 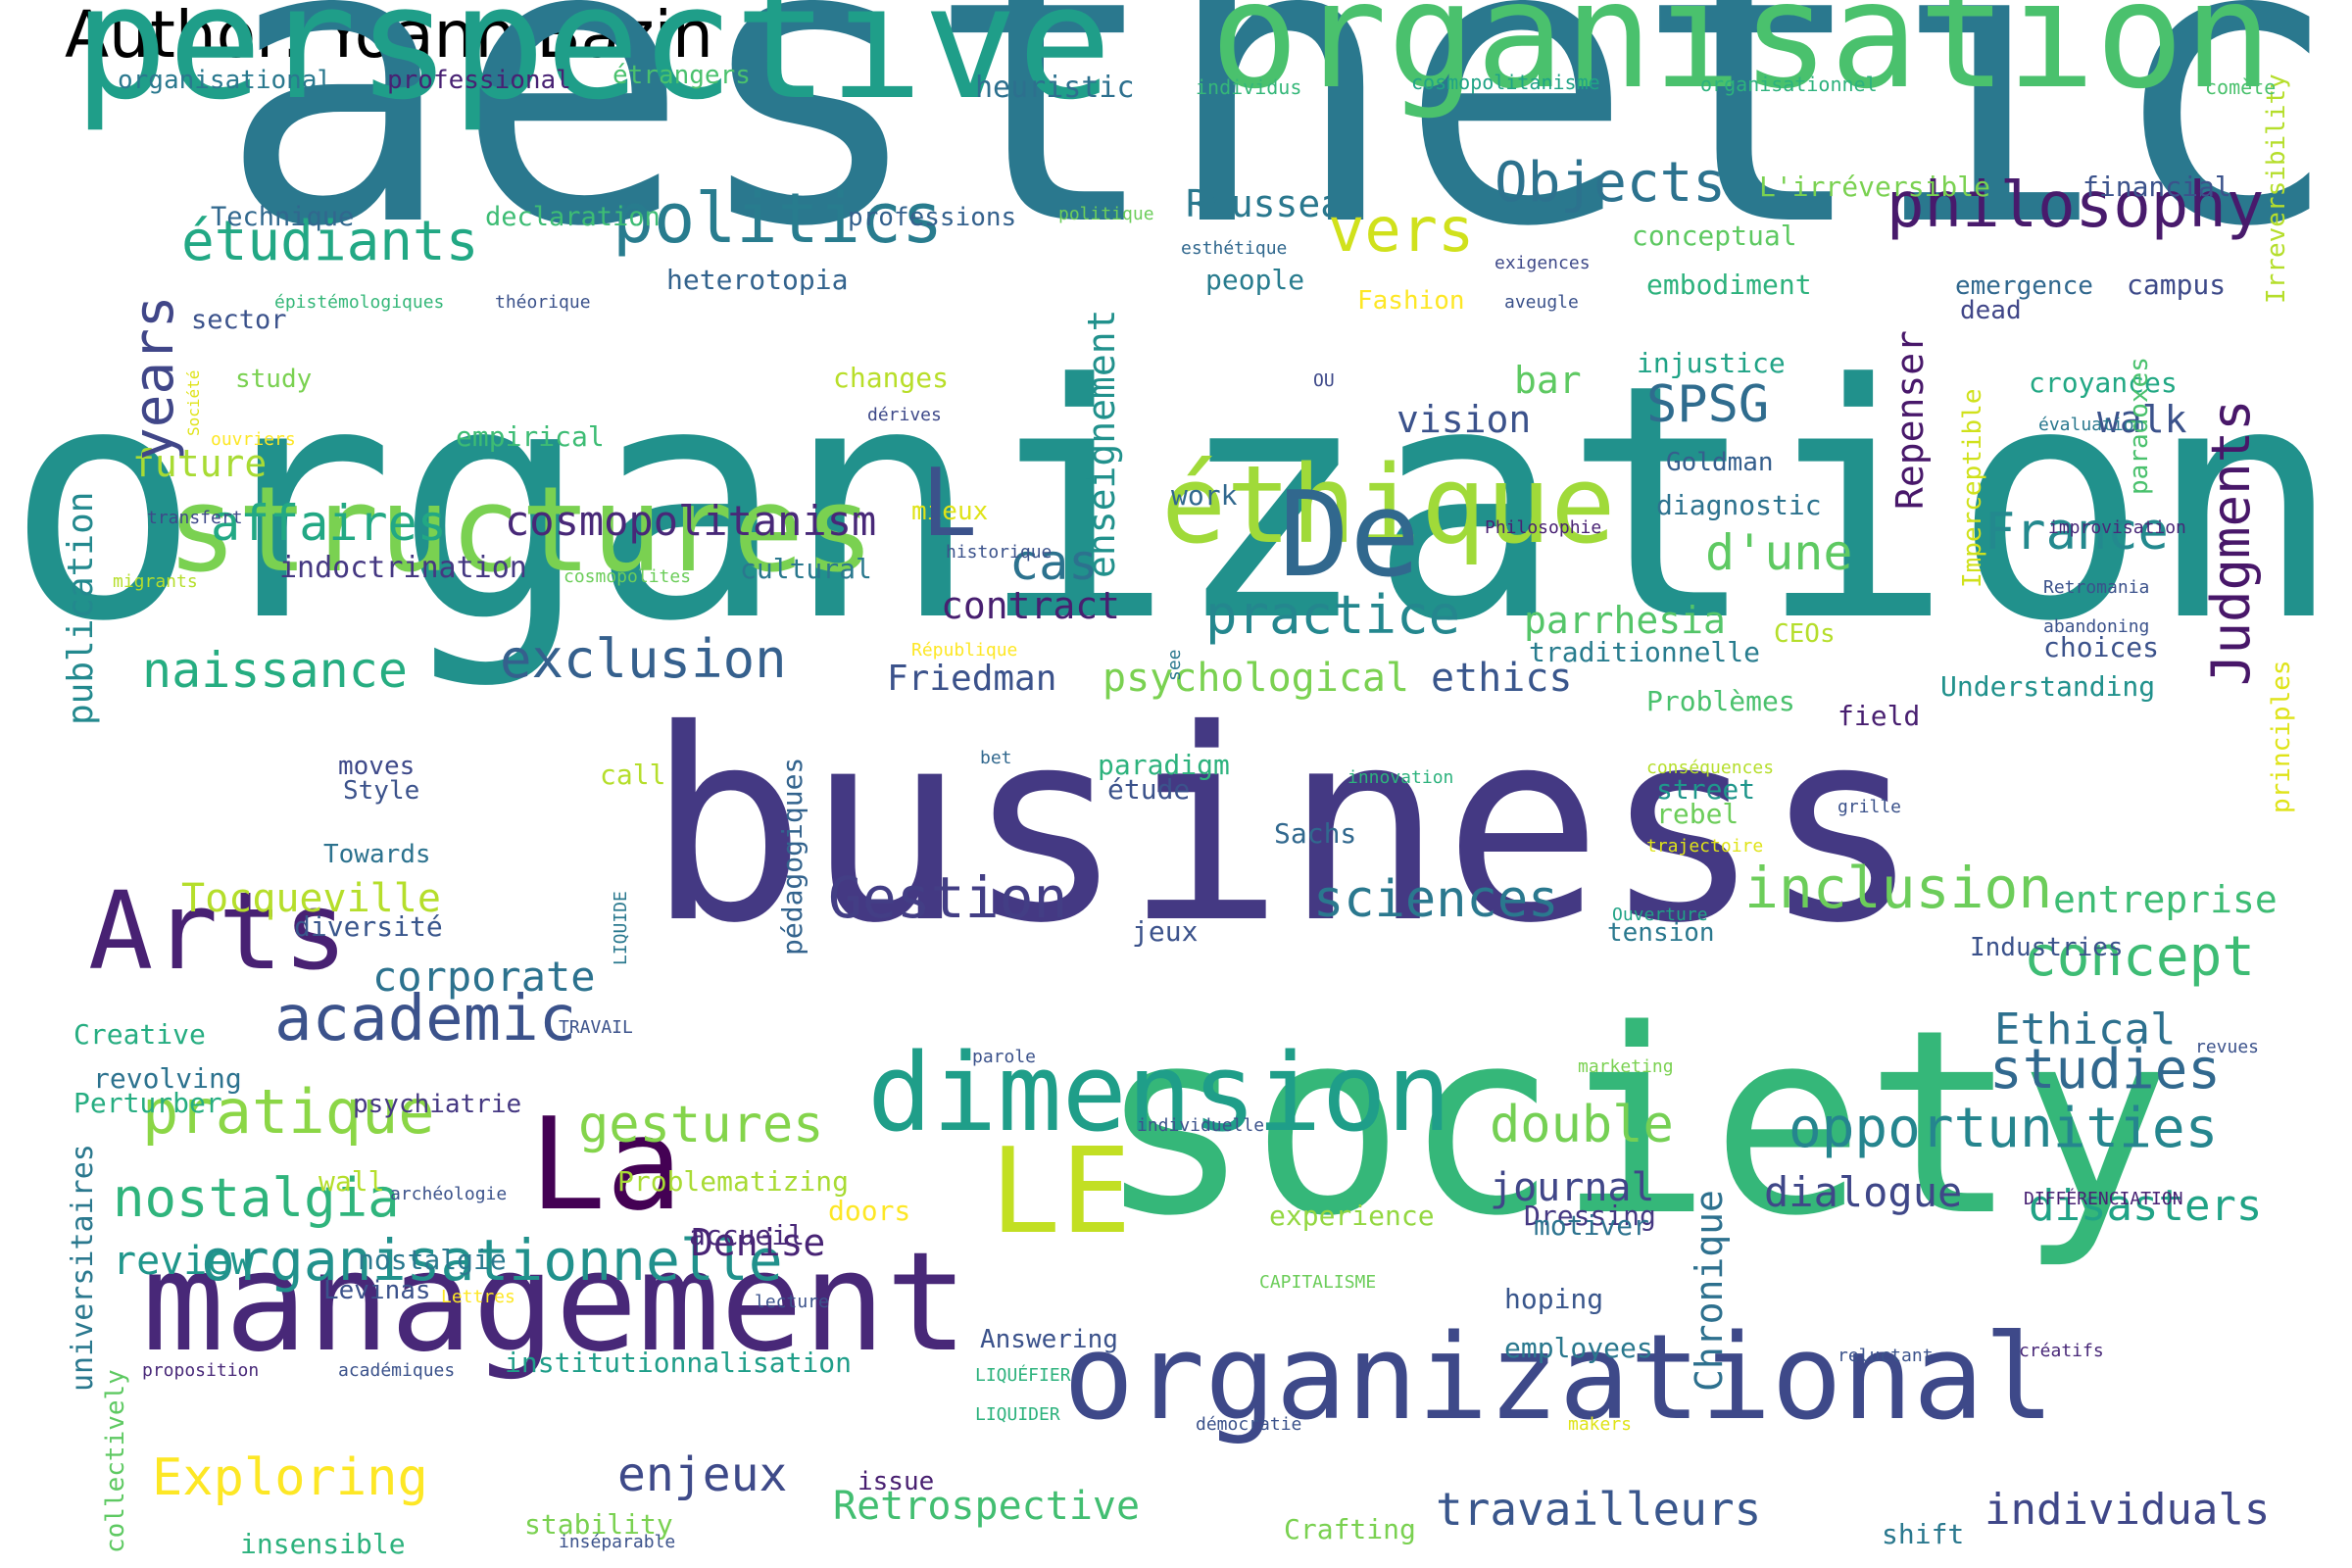 What do you see at coordinates (2281, 736) in the screenshot?
I see `cloud-word: principles` at bounding box center [2281, 736].